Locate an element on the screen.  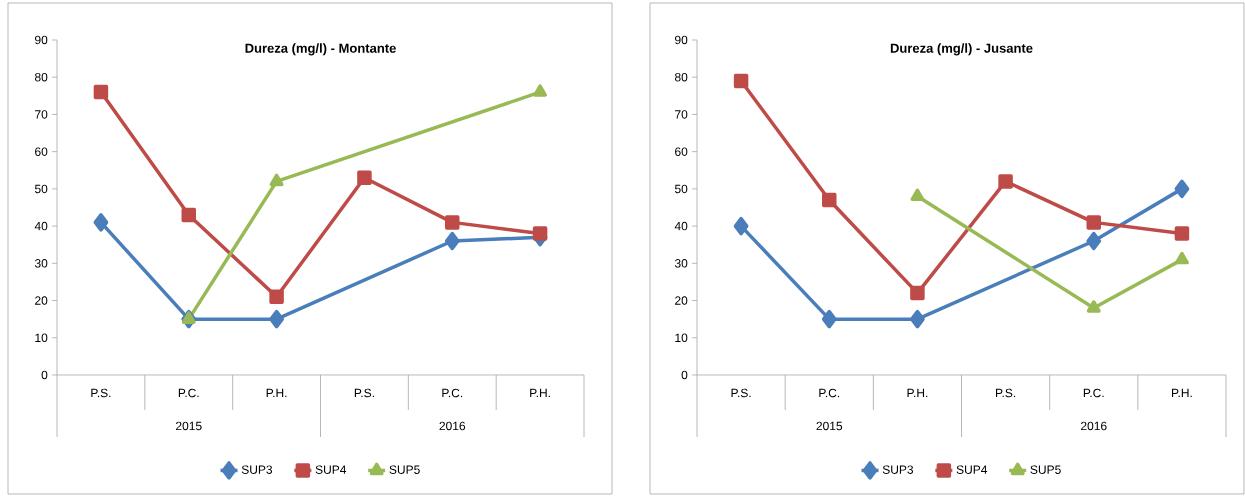
chart-title: Dureza (mg/l) - Montante is located at coordinates (320, 49).